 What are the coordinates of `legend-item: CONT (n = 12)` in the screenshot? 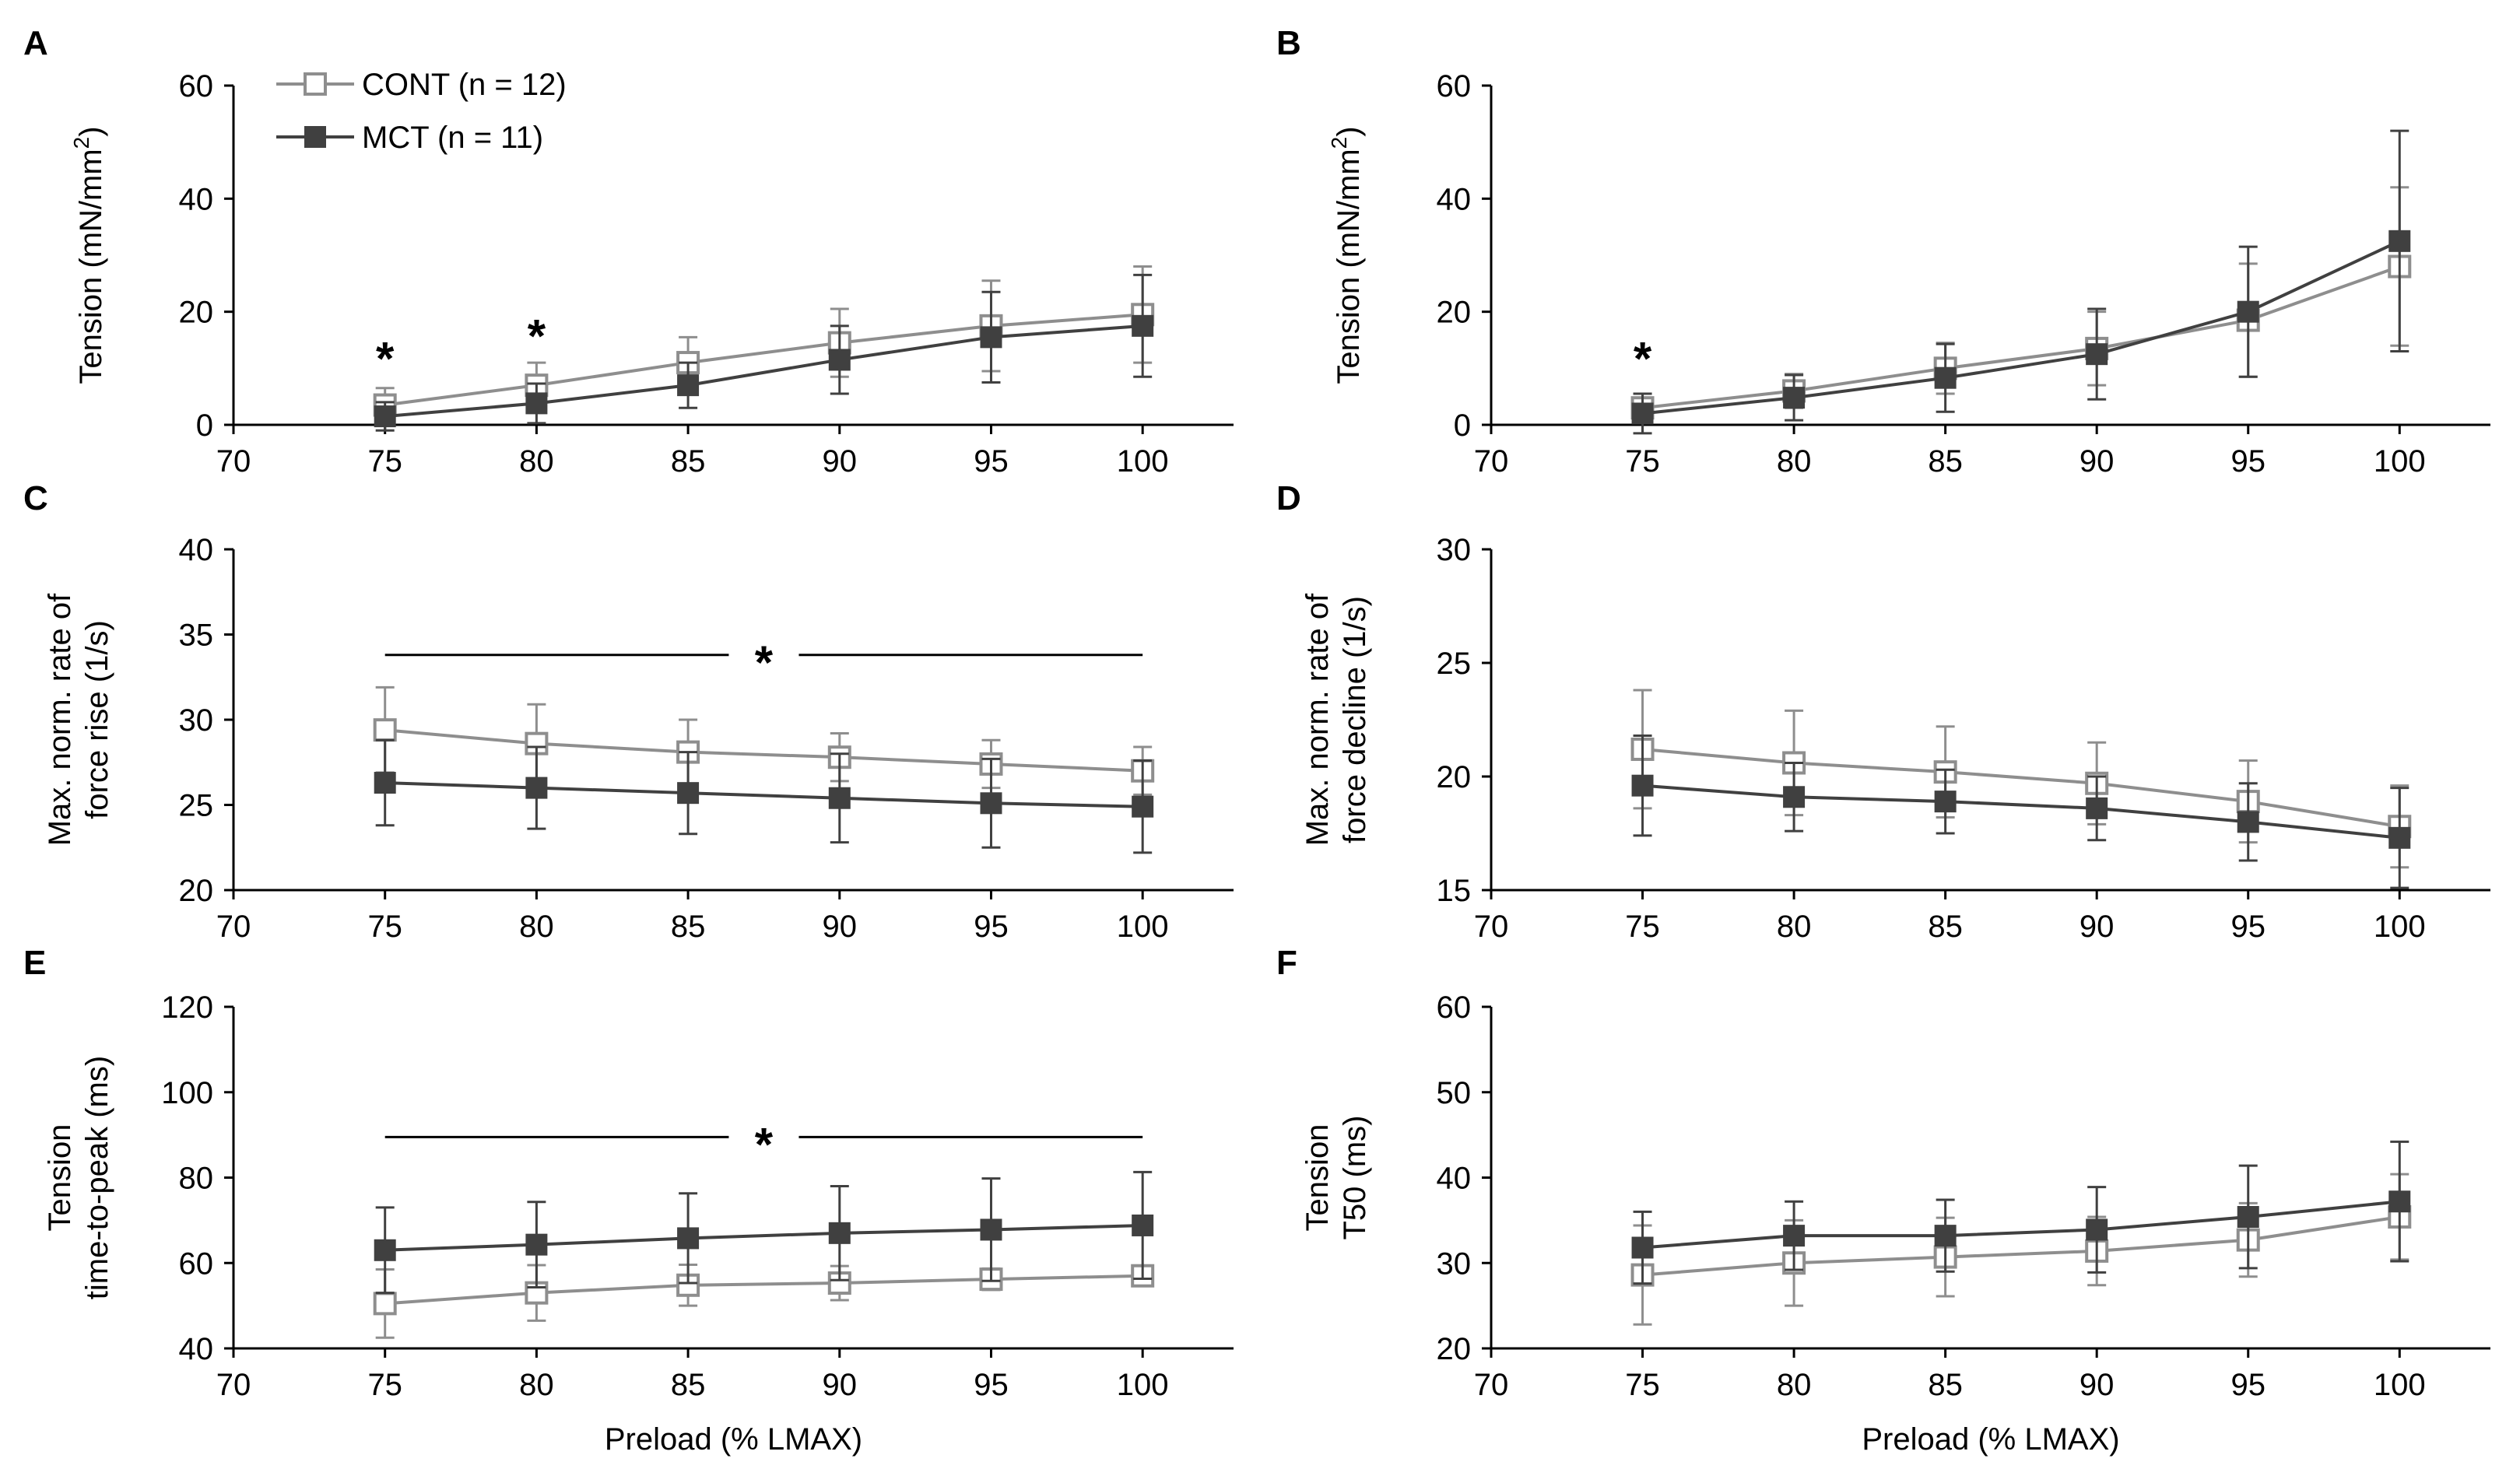 It's located at (421, 85).